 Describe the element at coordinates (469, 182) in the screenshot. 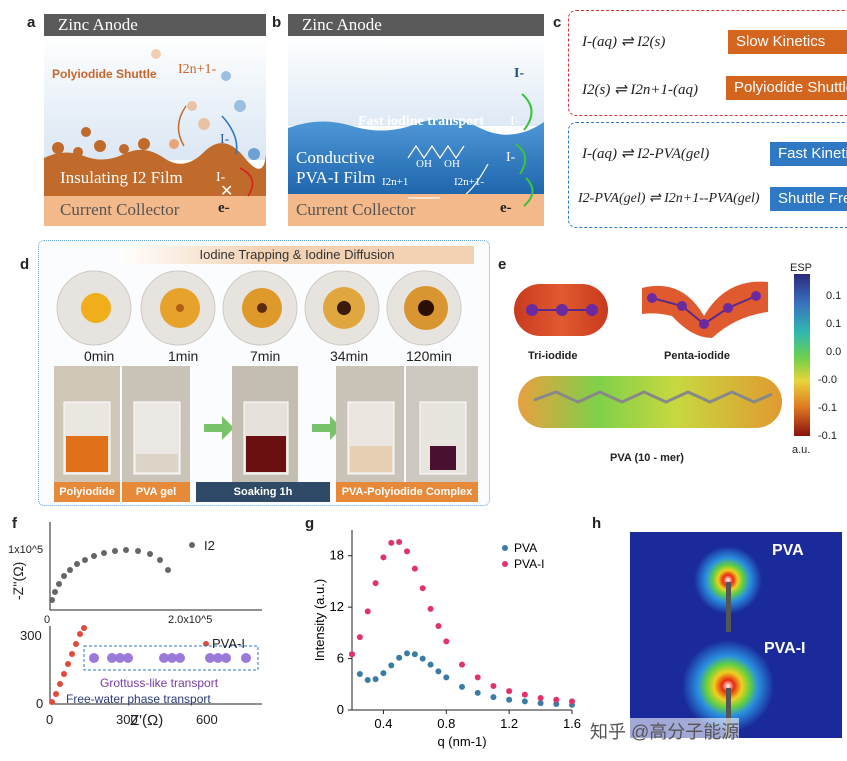

I see `species-2: I2n+1-` at that location.